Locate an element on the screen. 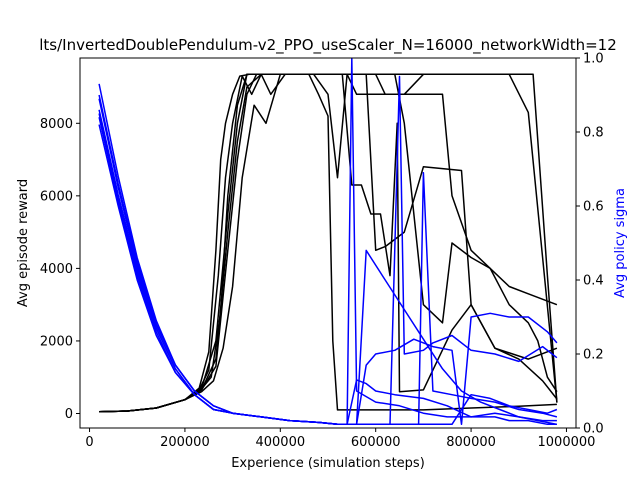  y-left-tick-label: 8000 is located at coordinates (56, 124).